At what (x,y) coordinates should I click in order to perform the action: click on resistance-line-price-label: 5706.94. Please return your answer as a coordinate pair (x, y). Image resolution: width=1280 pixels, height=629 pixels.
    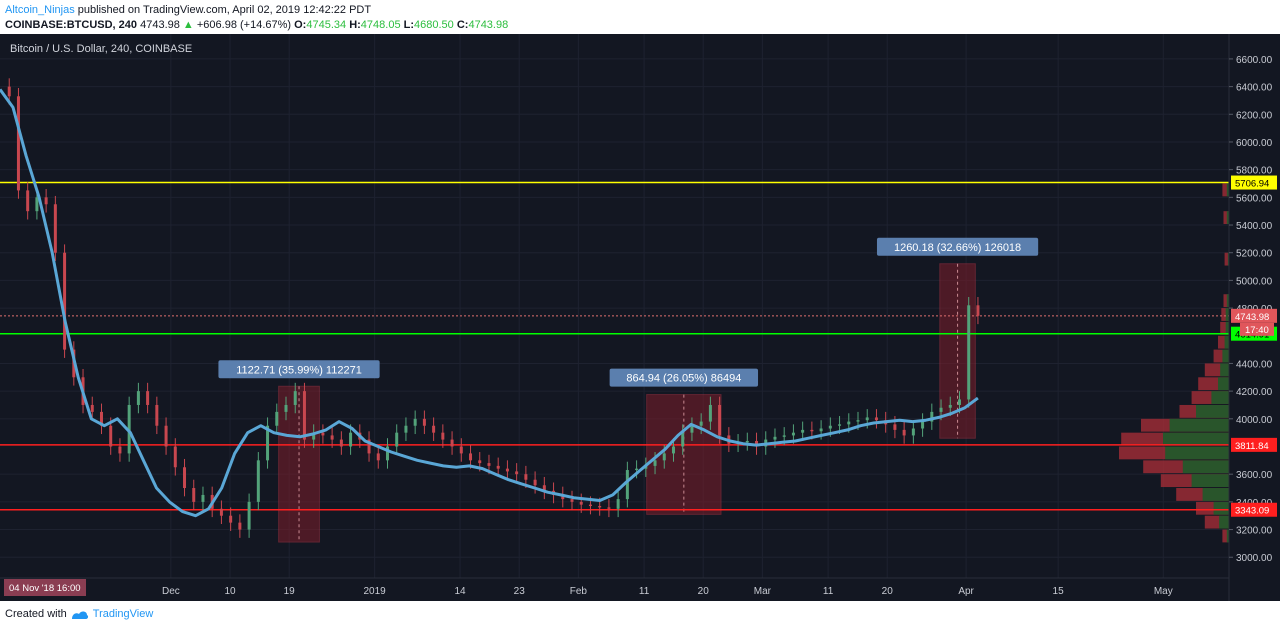
    Looking at the image, I should click on (1252, 184).